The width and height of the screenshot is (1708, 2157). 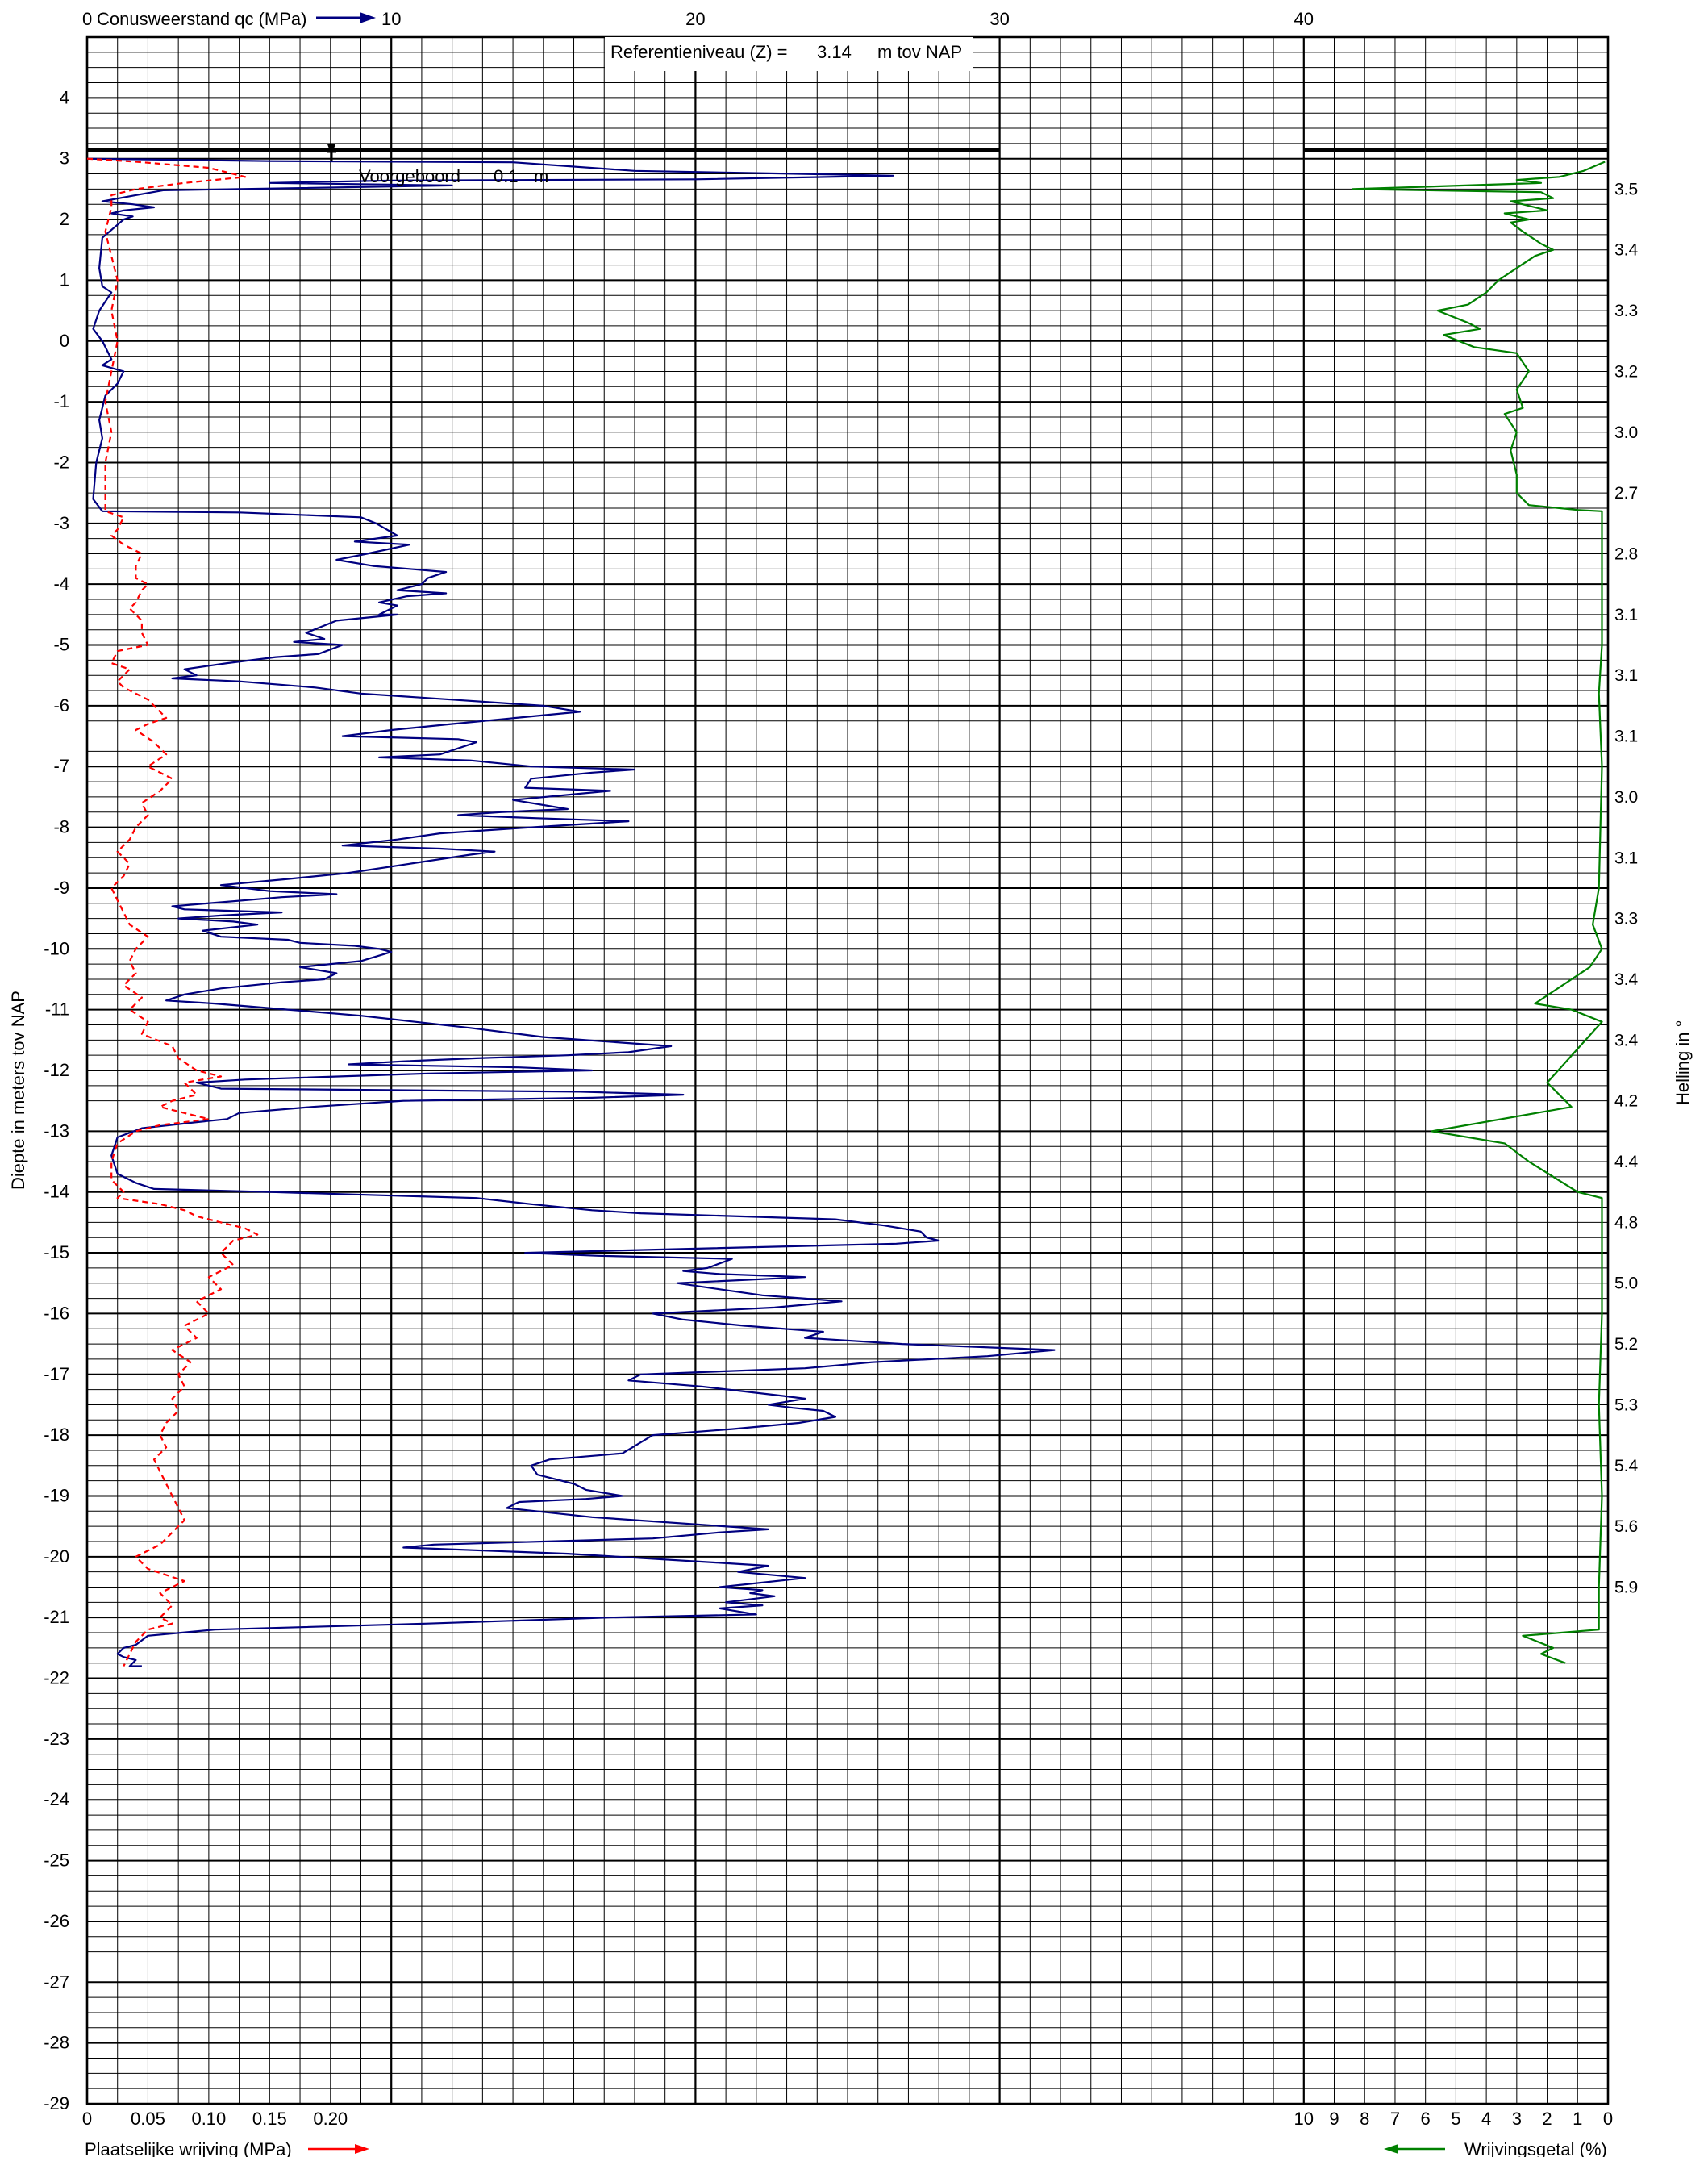 What do you see at coordinates (834, 52) in the screenshot?
I see `reference-value: 3.14` at bounding box center [834, 52].